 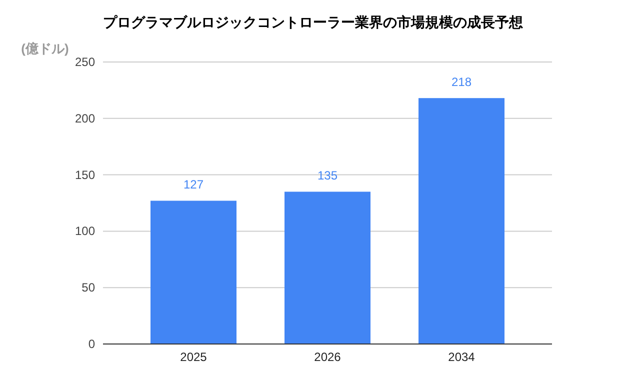 What do you see at coordinates (92, 344) in the screenshot?
I see `y-tick-label: 0` at bounding box center [92, 344].